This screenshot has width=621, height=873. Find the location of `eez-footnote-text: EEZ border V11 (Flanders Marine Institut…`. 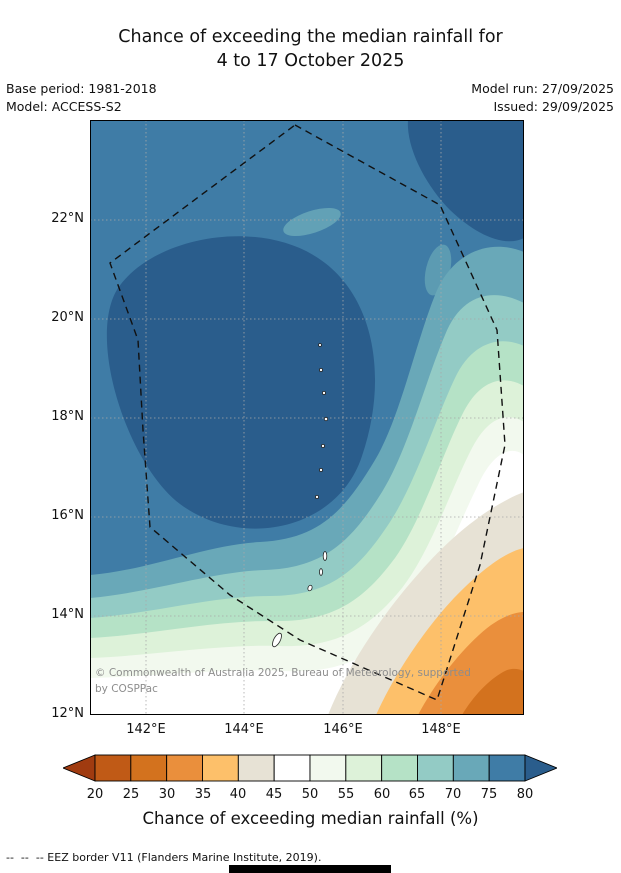

eez-footnote-text: EEZ border V11 (Flanders Marine Institut… is located at coordinates (182, 857).